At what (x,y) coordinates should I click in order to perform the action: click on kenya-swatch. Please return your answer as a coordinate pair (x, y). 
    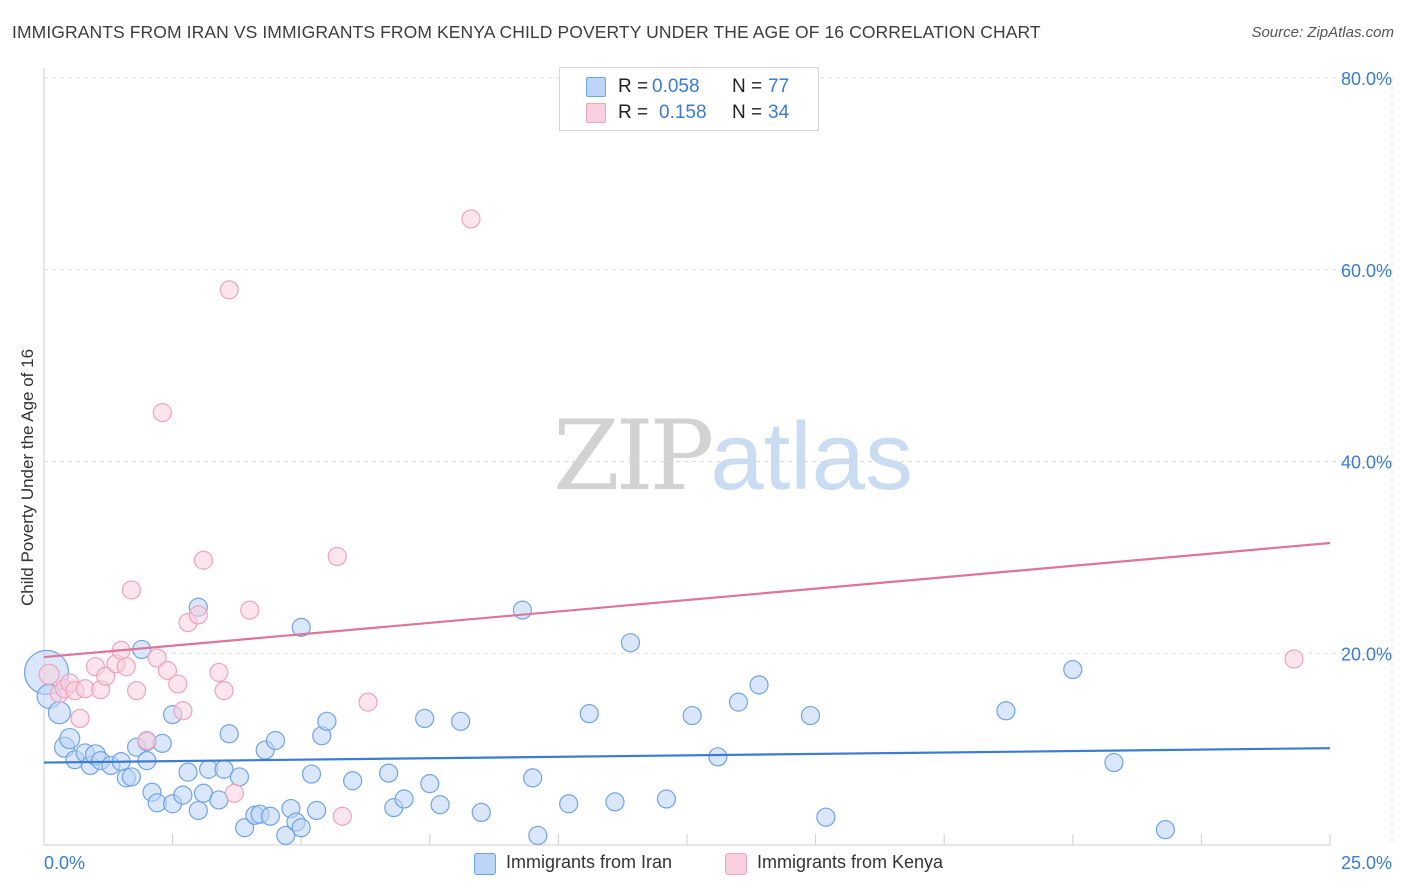
    Looking at the image, I should click on (596, 113).